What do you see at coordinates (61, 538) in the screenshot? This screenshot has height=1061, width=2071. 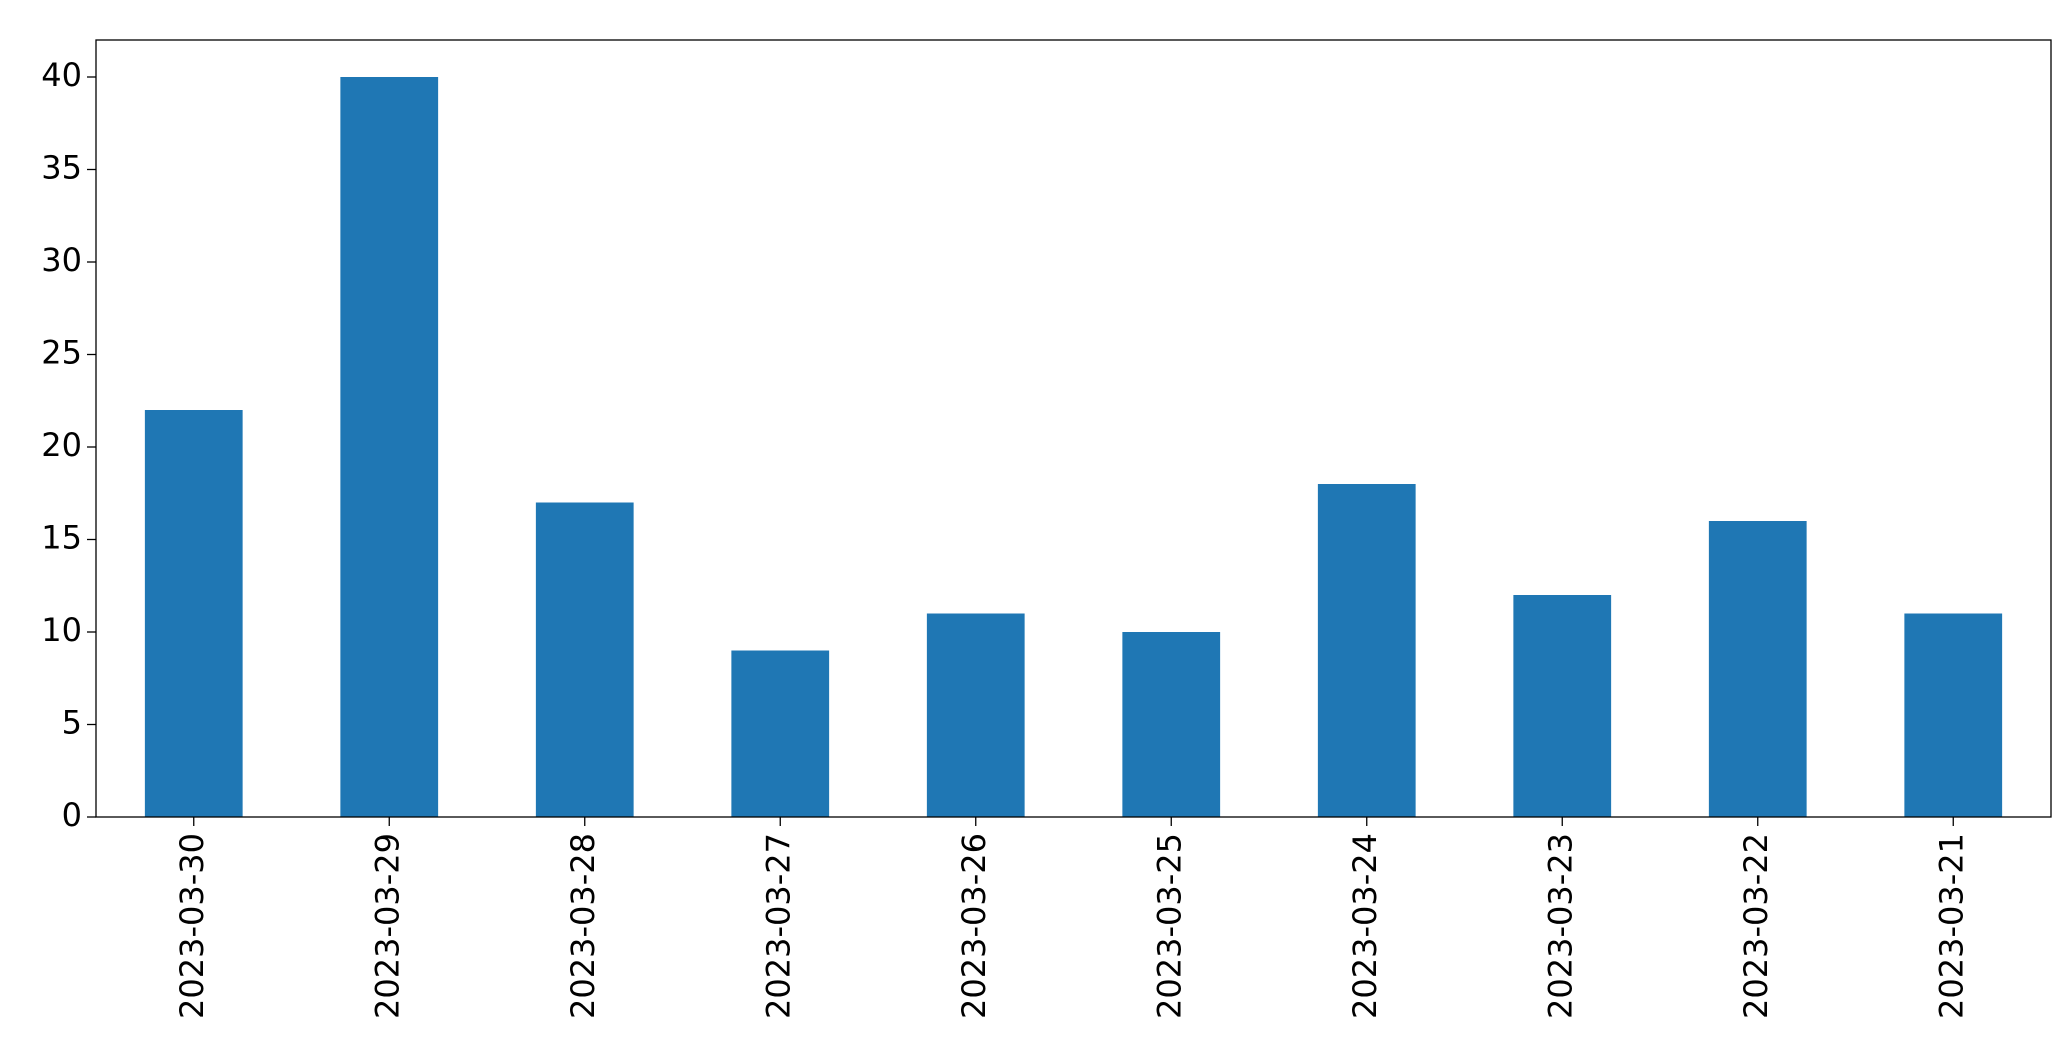 I see `y-tick-label: 15` at bounding box center [61, 538].